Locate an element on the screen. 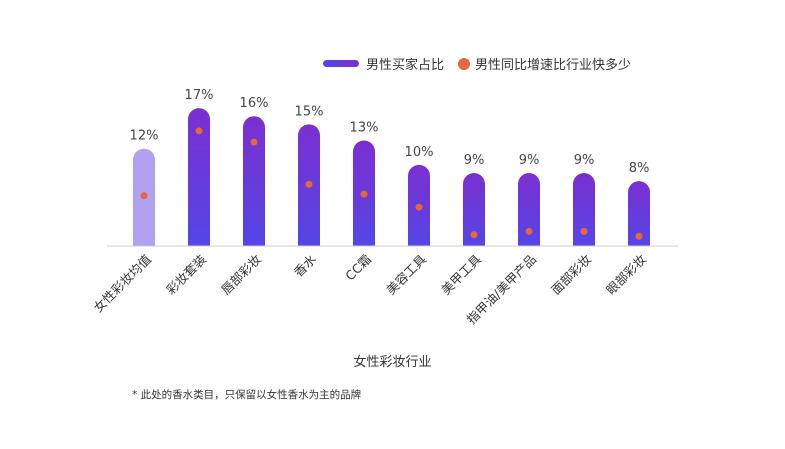 Image resolution: width=785 pixels, height=449 pixels. data-label: 17% is located at coordinates (199, 95).